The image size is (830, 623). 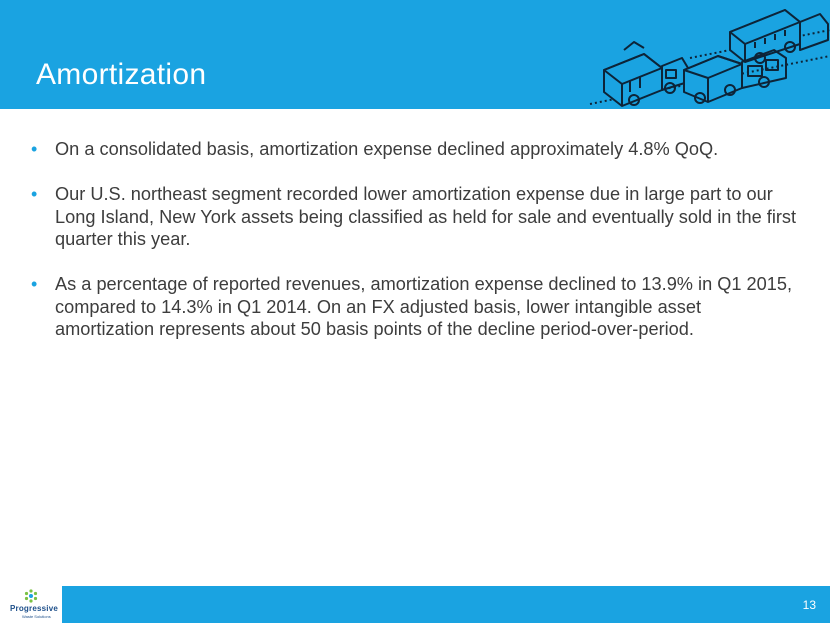 I want to click on logo-mark-icon, so click(x=31, y=596).